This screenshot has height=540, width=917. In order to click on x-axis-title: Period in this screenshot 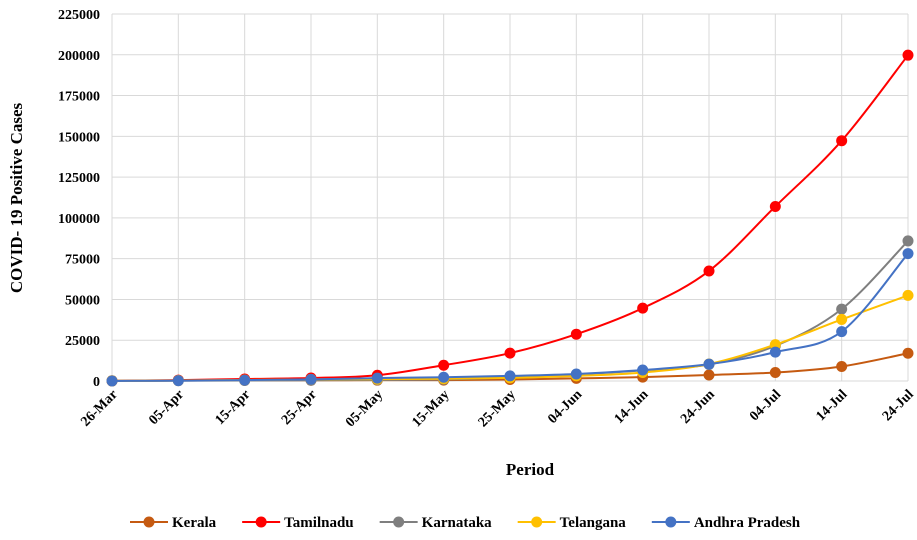, I will do `click(530, 469)`.